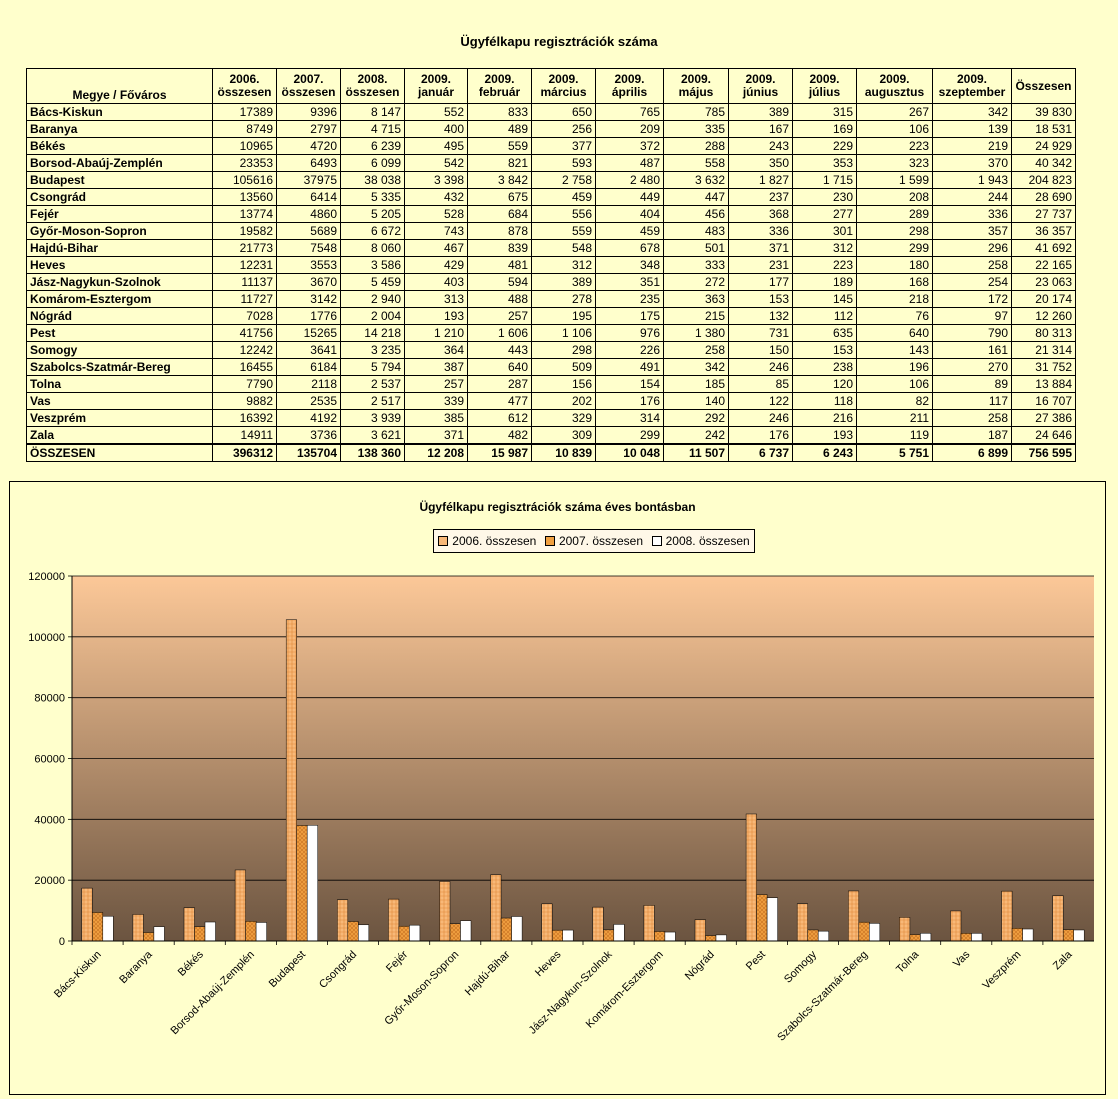 Image resolution: width=1118 pixels, height=1099 pixels. I want to click on value-cell: 336, so click(972, 214).